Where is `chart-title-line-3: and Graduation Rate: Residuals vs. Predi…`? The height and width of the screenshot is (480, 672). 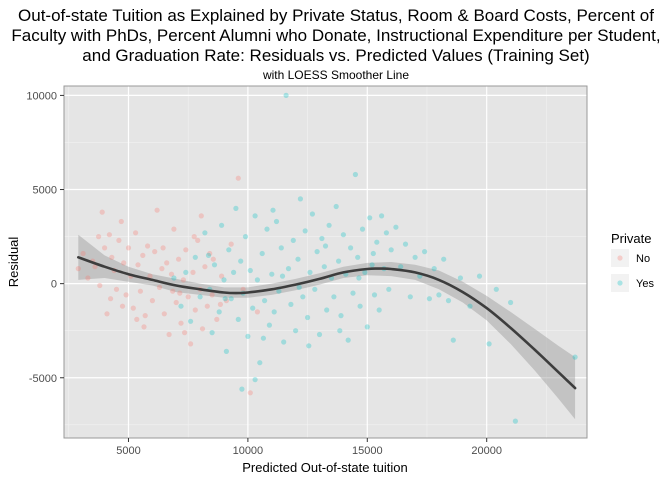
chart-title-line-3: and Graduation Rate: Residuals vs. Predi… is located at coordinates (336, 55).